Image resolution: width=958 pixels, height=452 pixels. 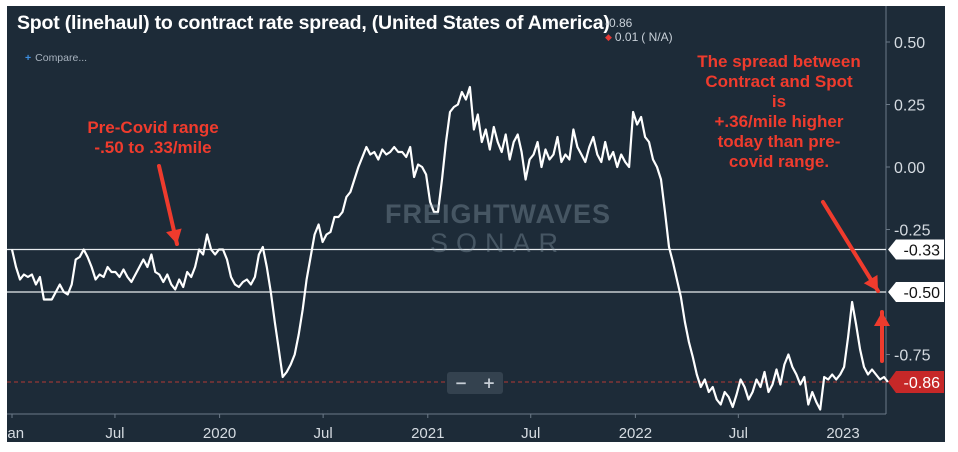 What do you see at coordinates (909, 43) in the screenshot?
I see `y-tick-label: 0.50` at bounding box center [909, 43].